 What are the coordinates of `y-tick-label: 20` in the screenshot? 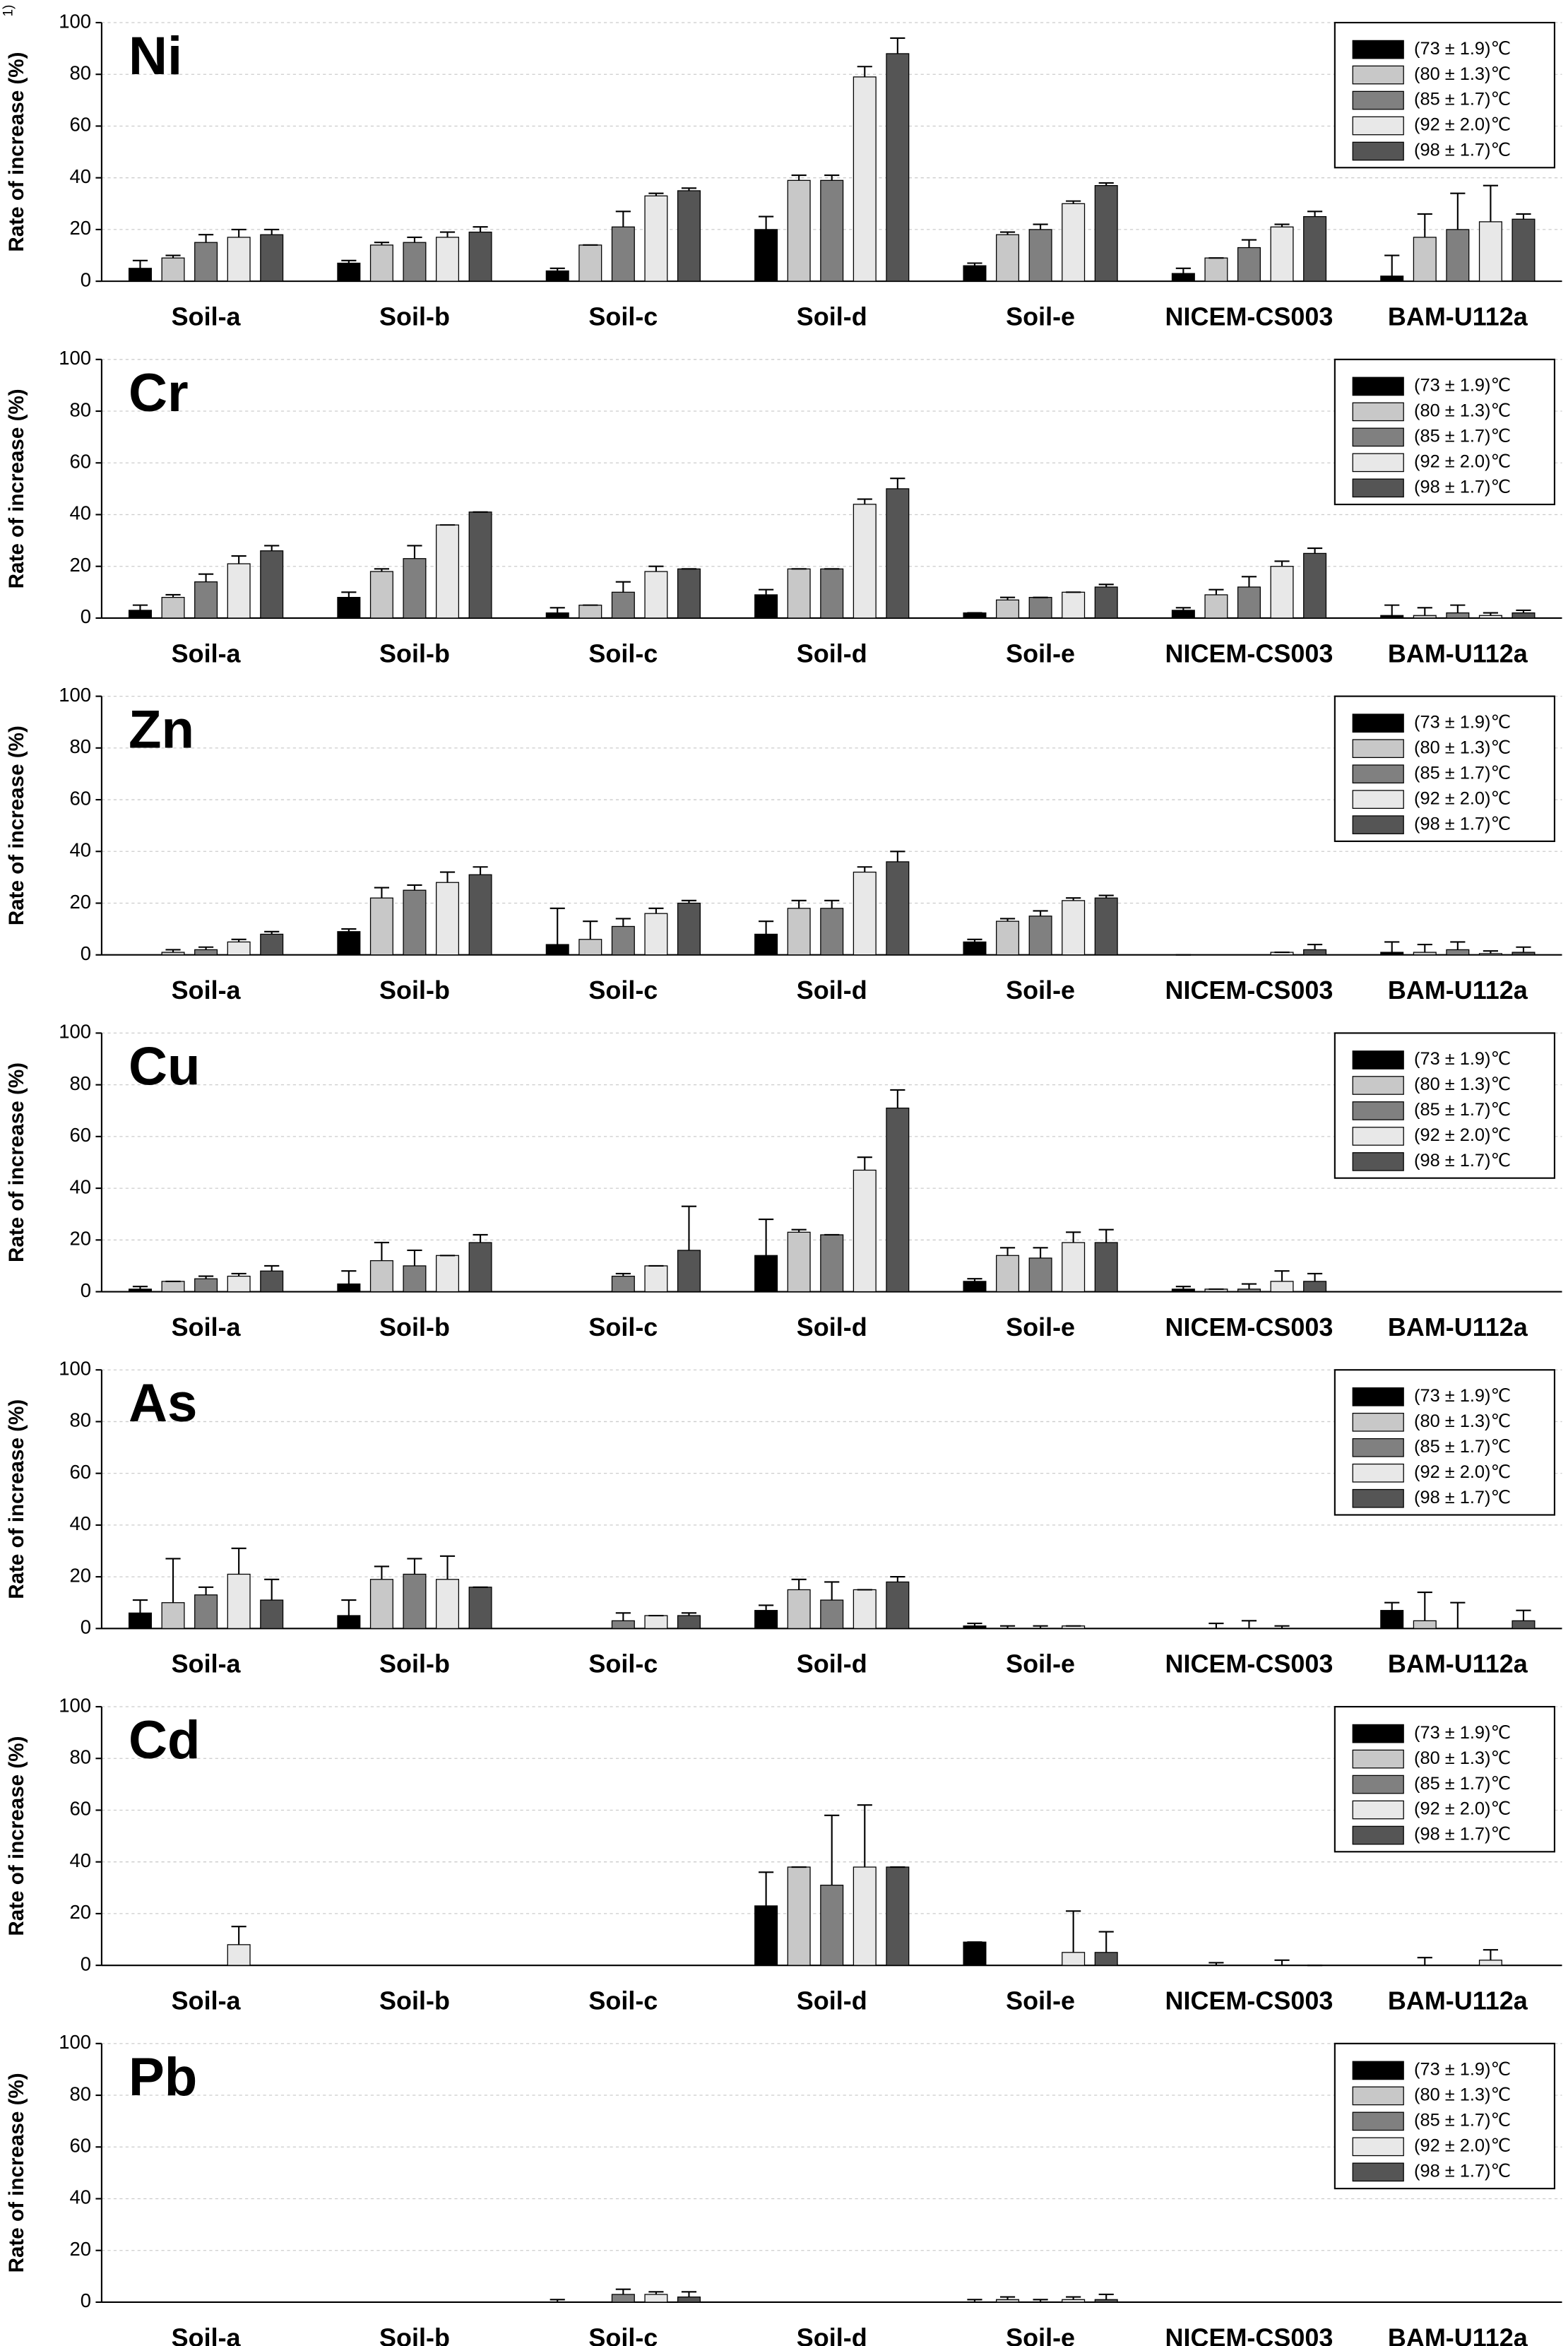 It's located at (81, 2249).